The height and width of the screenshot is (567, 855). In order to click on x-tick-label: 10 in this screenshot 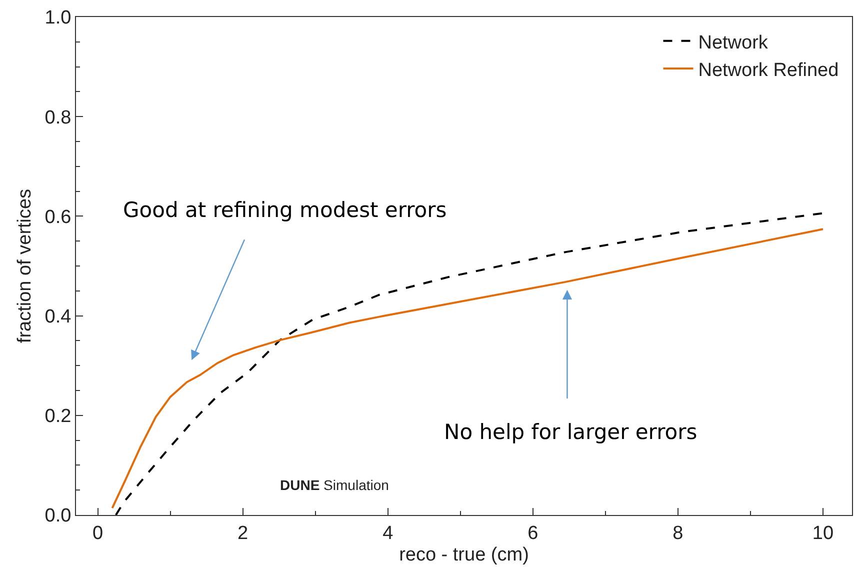, I will do `click(823, 533)`.